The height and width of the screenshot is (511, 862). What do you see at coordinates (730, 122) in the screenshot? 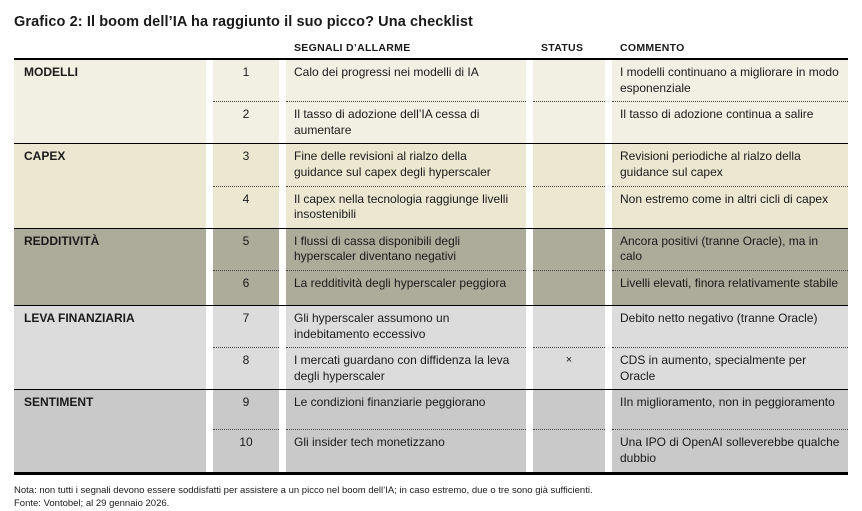
I see `comment-text: Il tasso di adozione continua a salire` at bounding box center [730, 122].